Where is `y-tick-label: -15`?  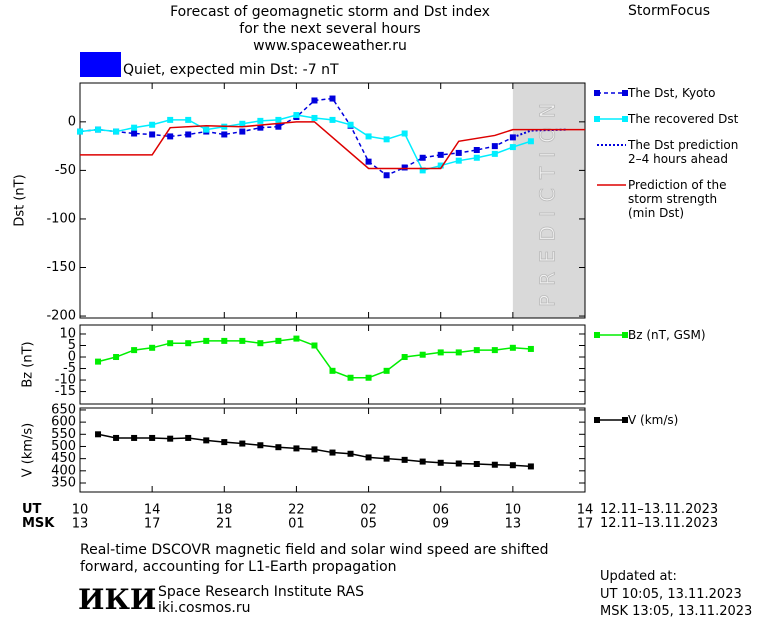 y-tick-label: -15 is located at coordinates (65, 391).